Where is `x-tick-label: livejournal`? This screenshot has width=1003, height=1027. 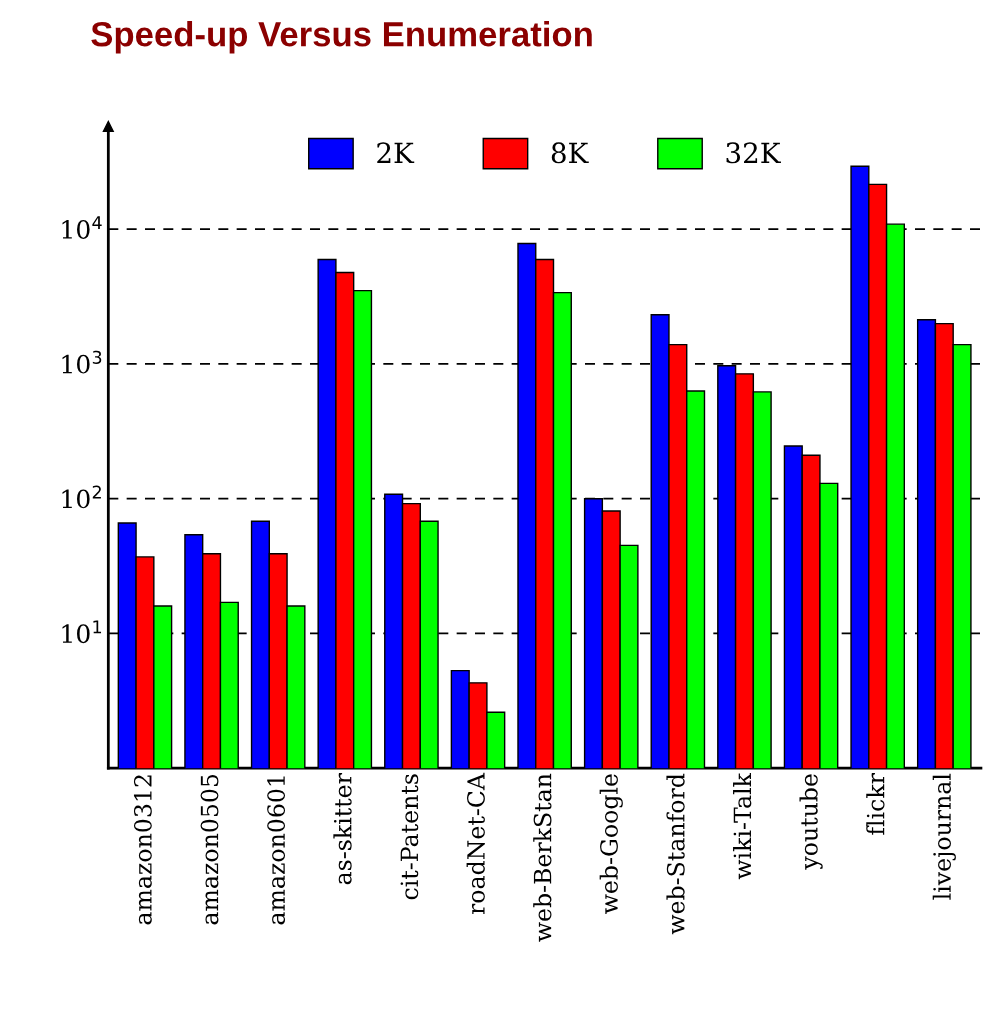 x-tick-label: livejournal is located at coordinates (944, 836).